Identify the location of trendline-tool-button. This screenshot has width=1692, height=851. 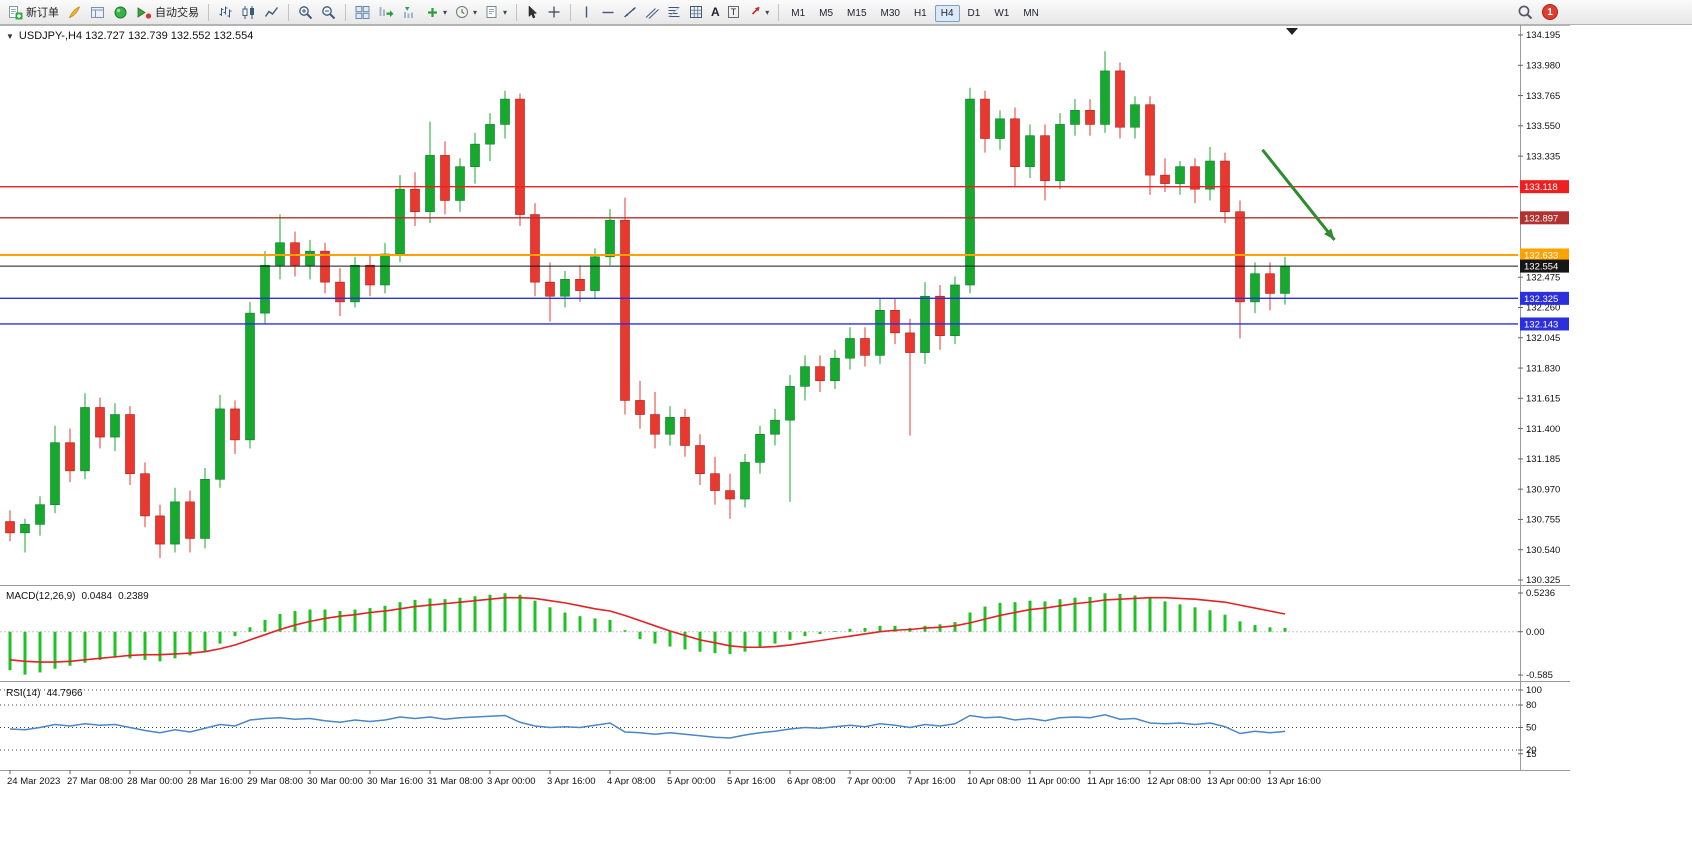
(630, 12).